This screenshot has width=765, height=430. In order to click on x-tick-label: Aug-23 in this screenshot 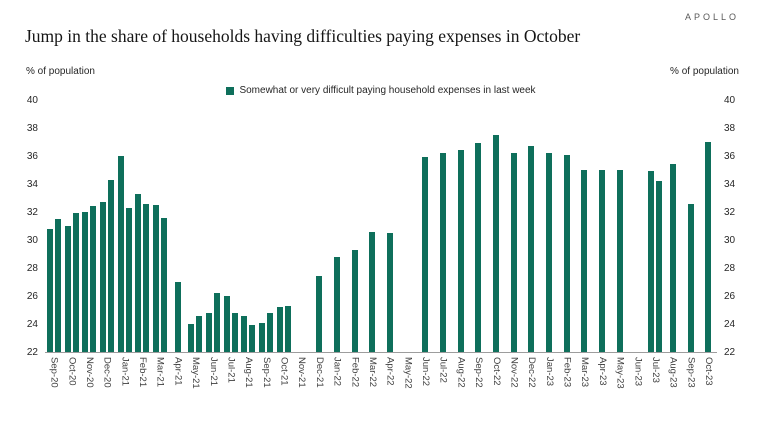, I will do `click(673, 372)`.